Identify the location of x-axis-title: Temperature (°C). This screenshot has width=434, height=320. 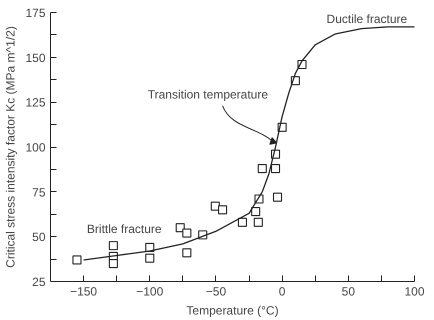
(232, 311).